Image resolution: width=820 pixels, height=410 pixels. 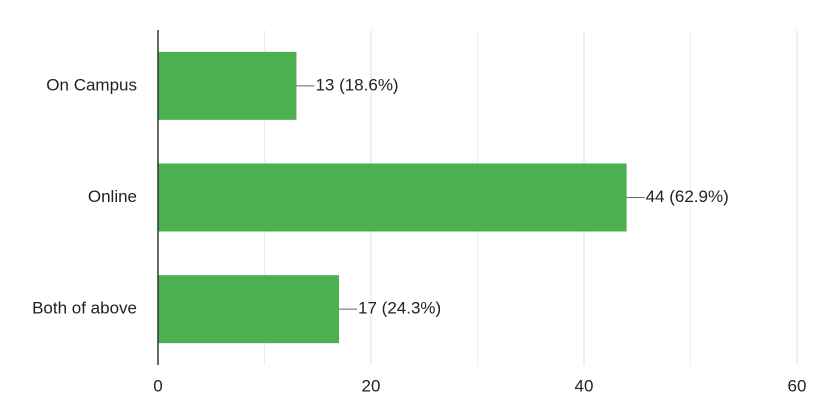 I want to click on y-tick-label: Online, so click(x=112, y=196).